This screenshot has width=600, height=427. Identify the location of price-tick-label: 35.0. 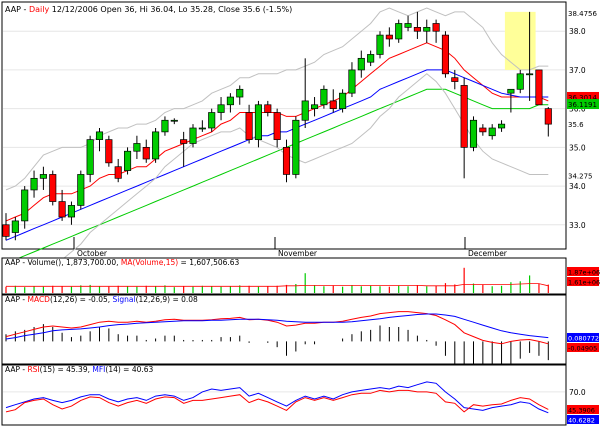
(577, 147).